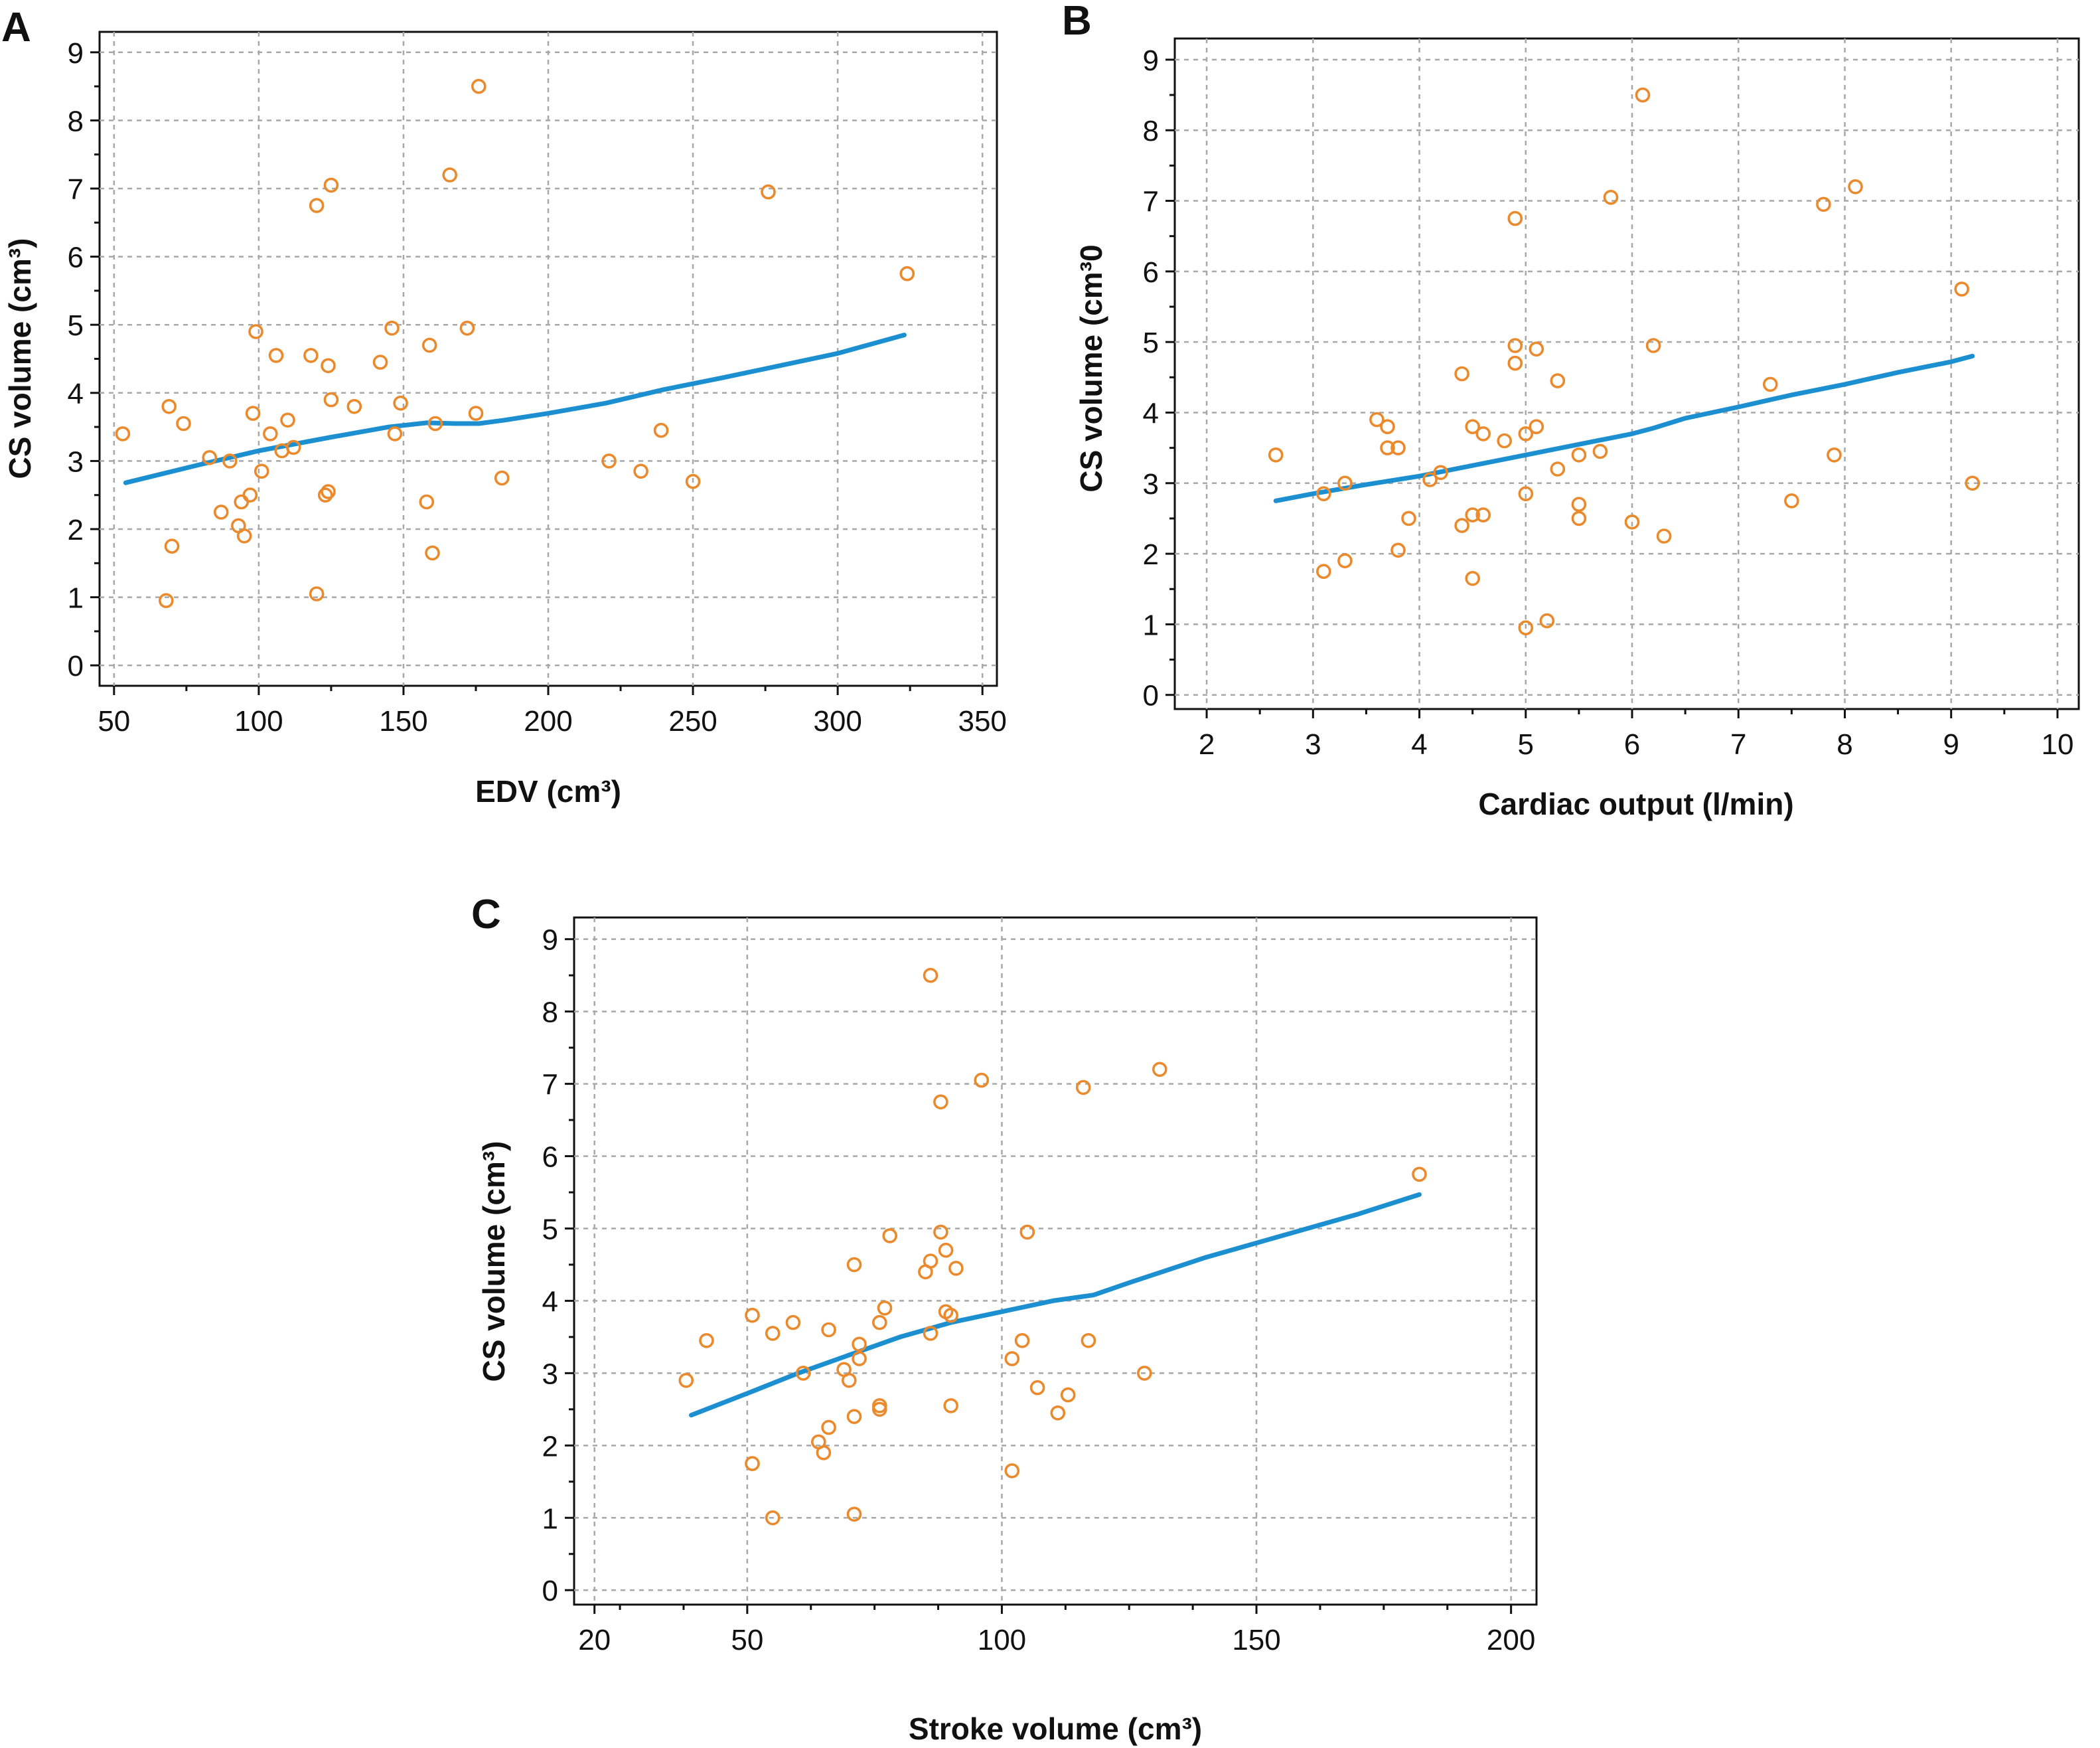  I want to click on panel-a-y-axis-title: CS volume (cm³), so click(20, 358).